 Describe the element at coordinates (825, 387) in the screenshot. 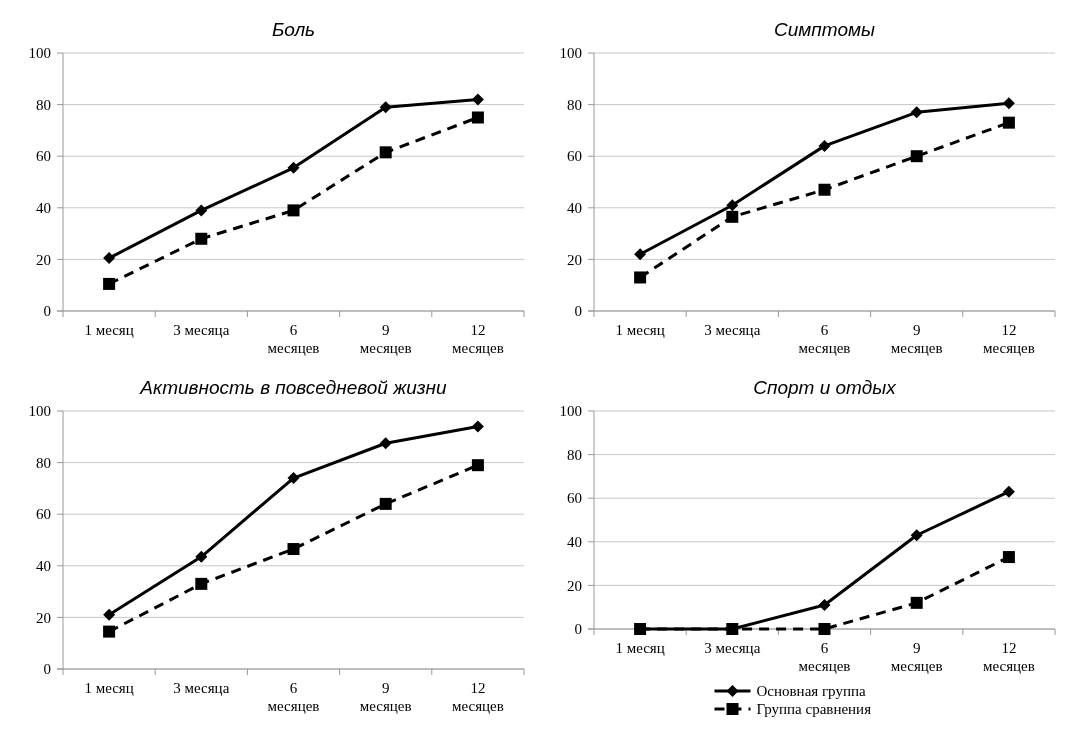

I see `chart-title: Спорт и отдых` at that location.